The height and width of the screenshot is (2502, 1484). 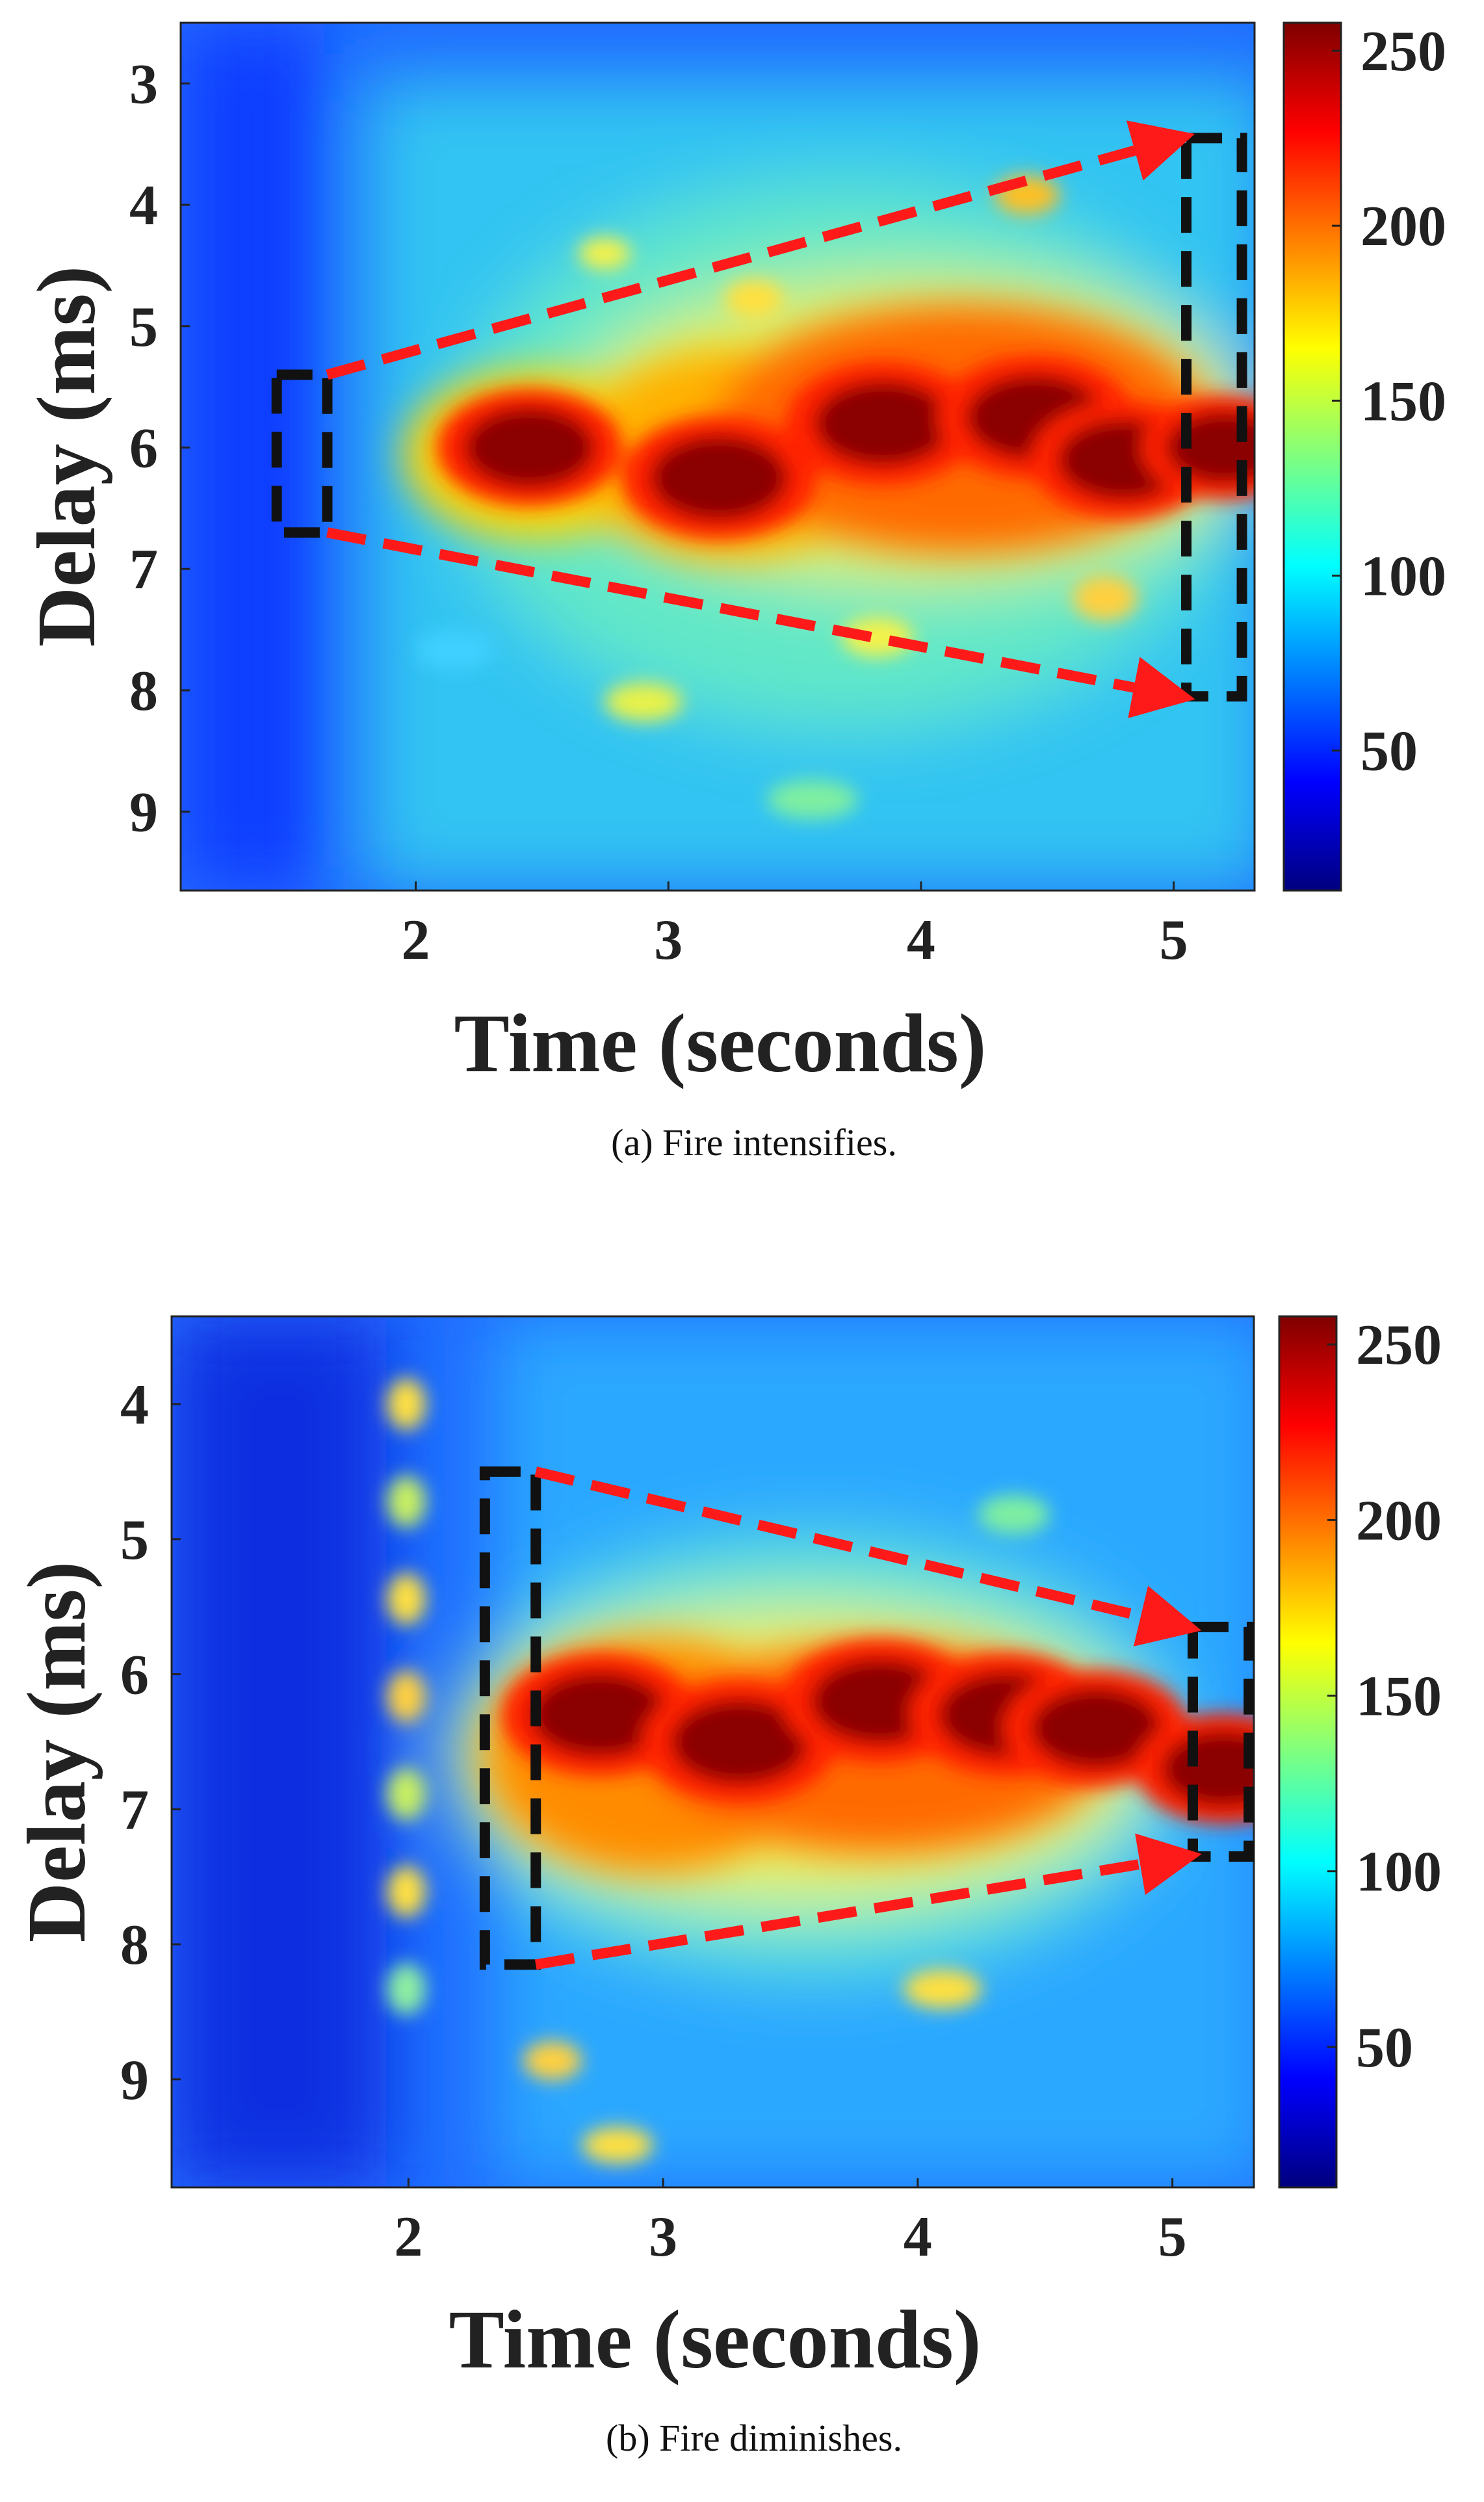 What do you see at coordinates (754, 1142) in the screenshot?
I see `caption-a: (a) Fire intensifies.` at bounding box center [754, 1142].